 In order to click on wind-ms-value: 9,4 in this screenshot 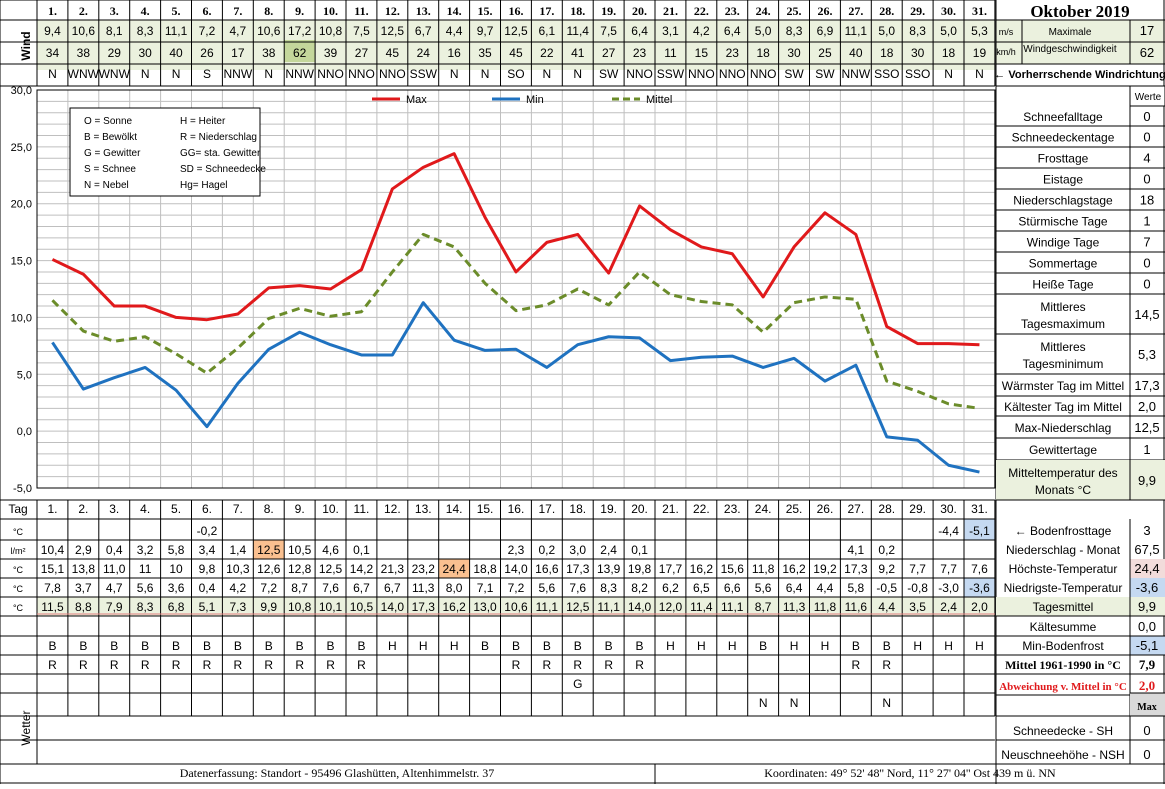, I will do `click(52, 31)`.